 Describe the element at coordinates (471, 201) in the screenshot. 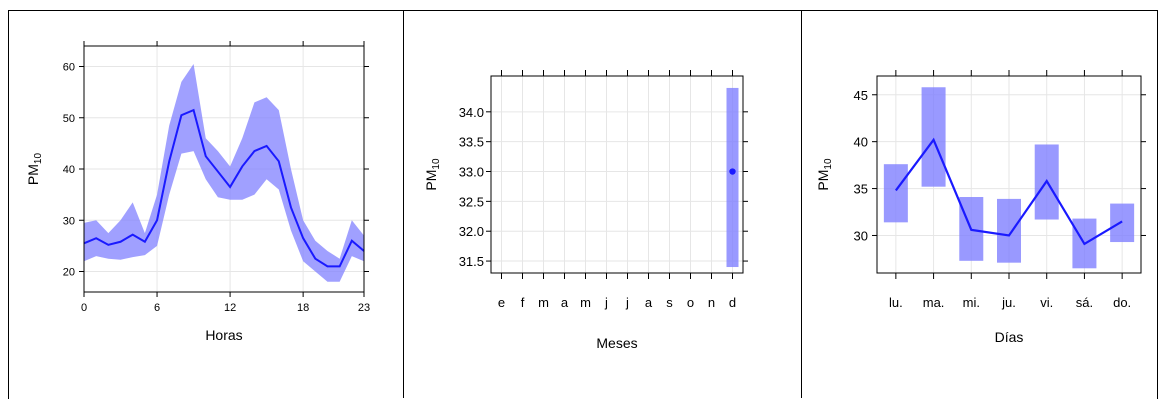

I see `y-tick-label: 32.5` at that location.